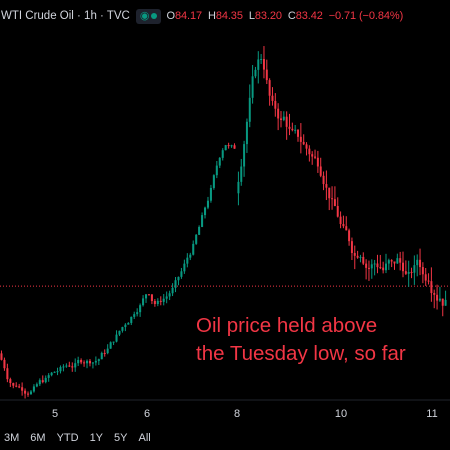 The width and height of the screenshot is (450, 450). I want to click on x-axis-ticks: 5 6 8 10 11, so click(245, 414).